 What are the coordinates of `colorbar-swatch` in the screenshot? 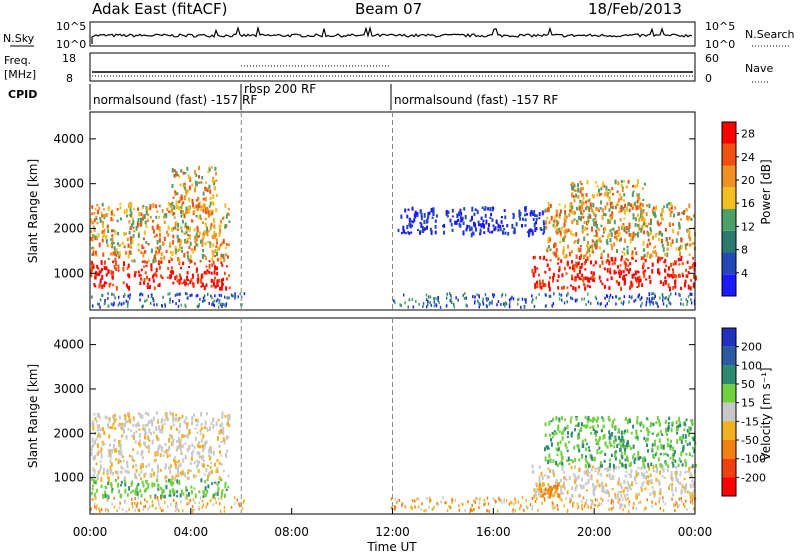 It's located at (729, 430).